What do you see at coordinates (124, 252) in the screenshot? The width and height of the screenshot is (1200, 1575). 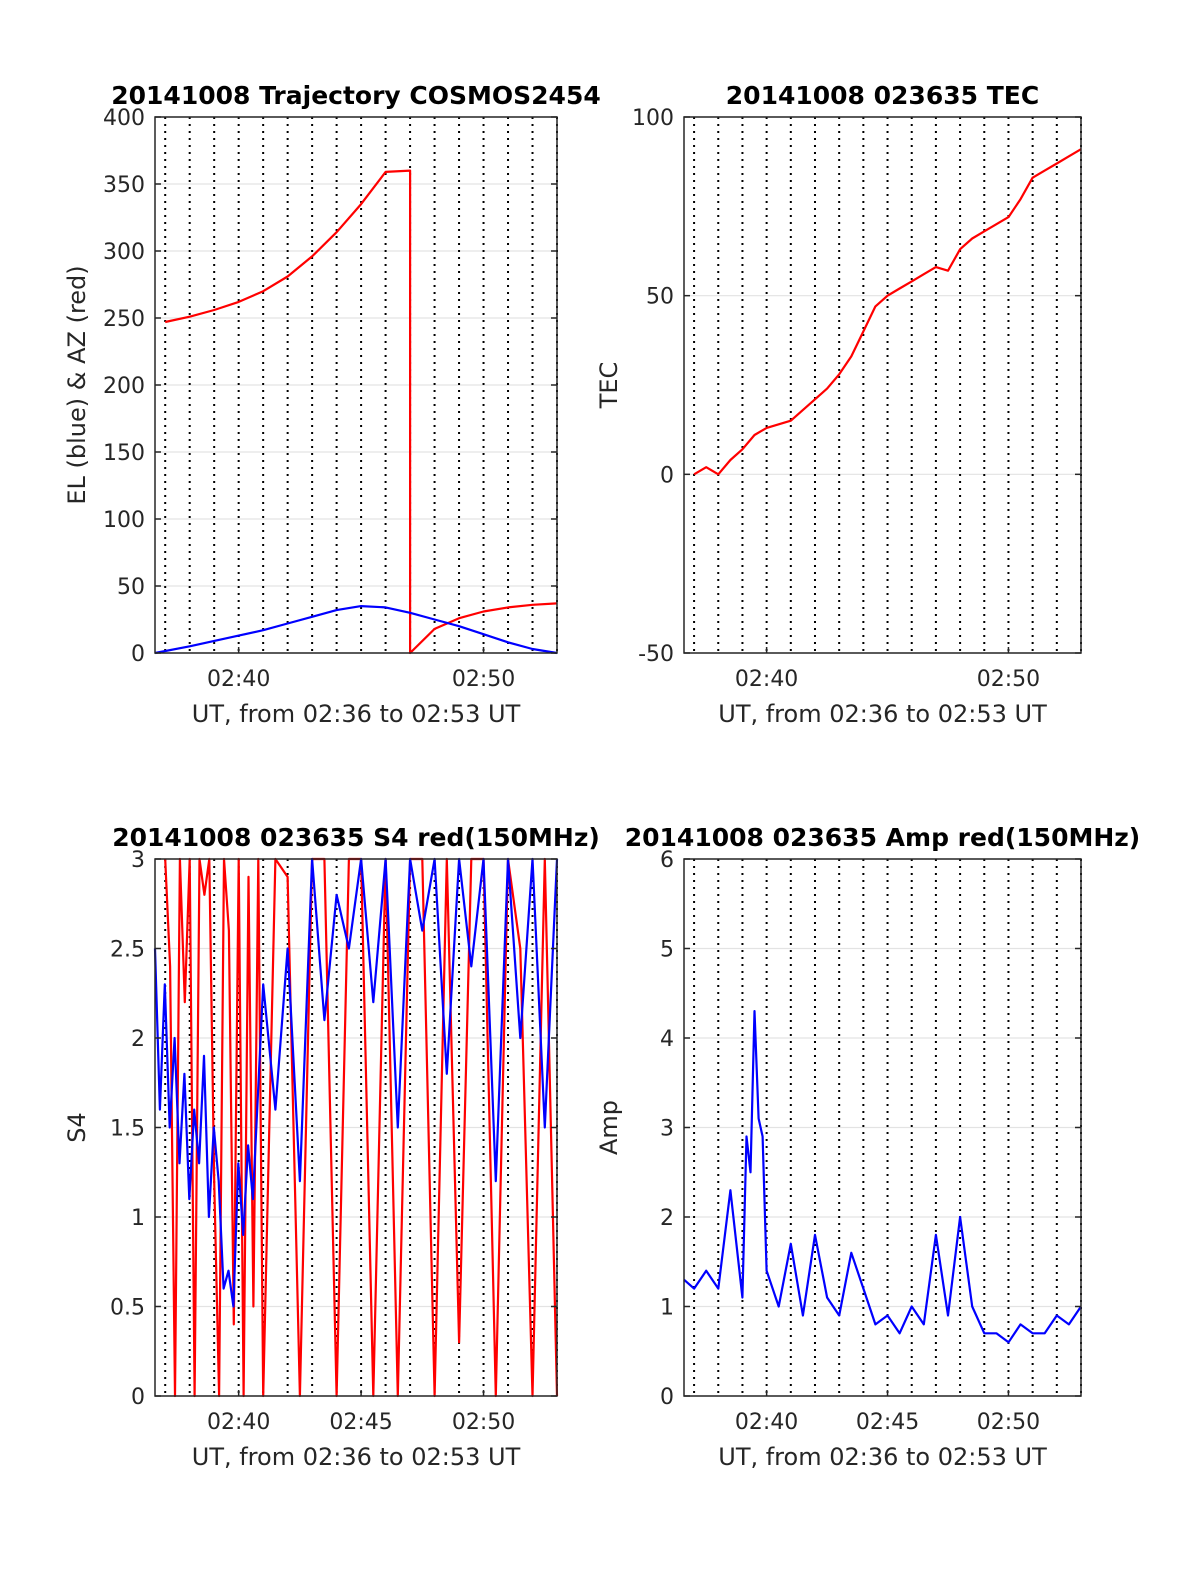 I see `y-tick-label: 300` at bounding box center [124, 252].